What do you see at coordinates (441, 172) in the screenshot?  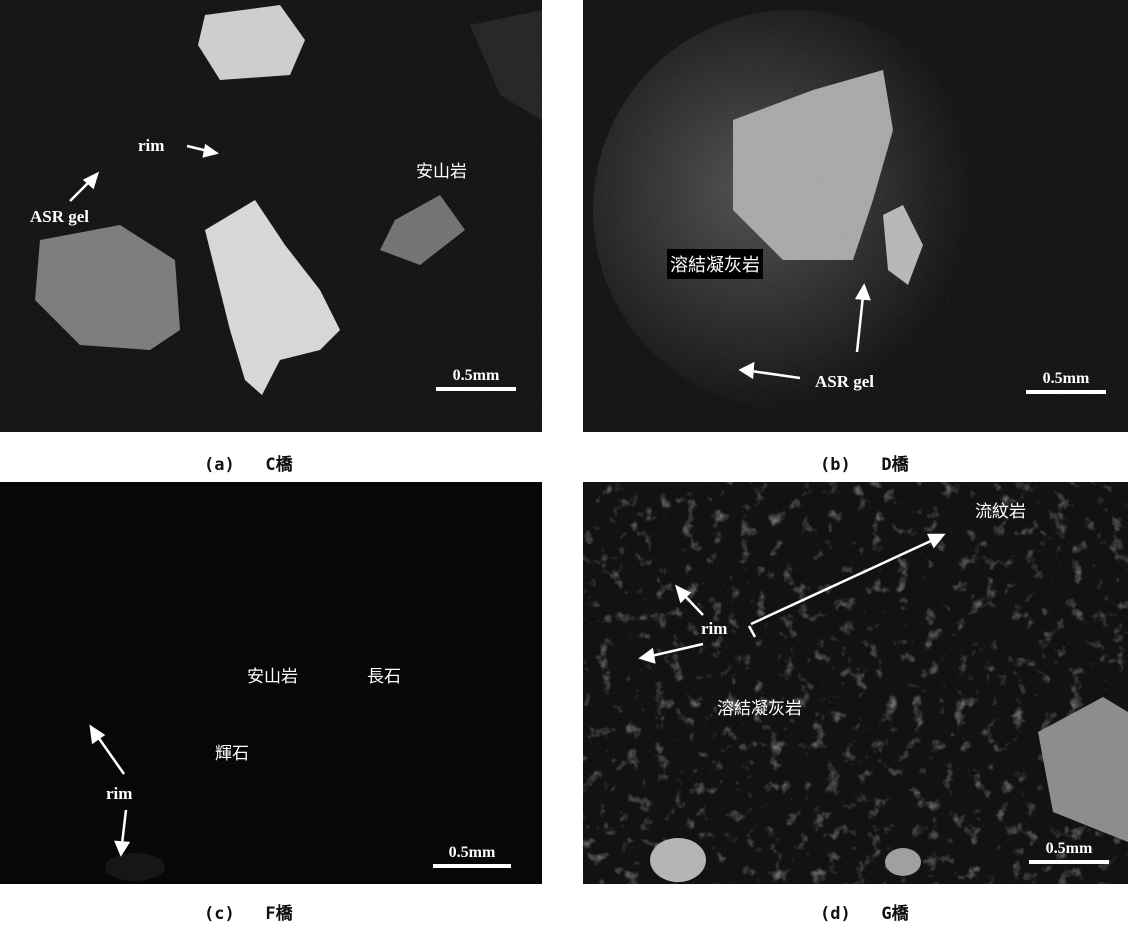 I see `label-andesite-a: 安山岩` at bounding box center [441, 172].